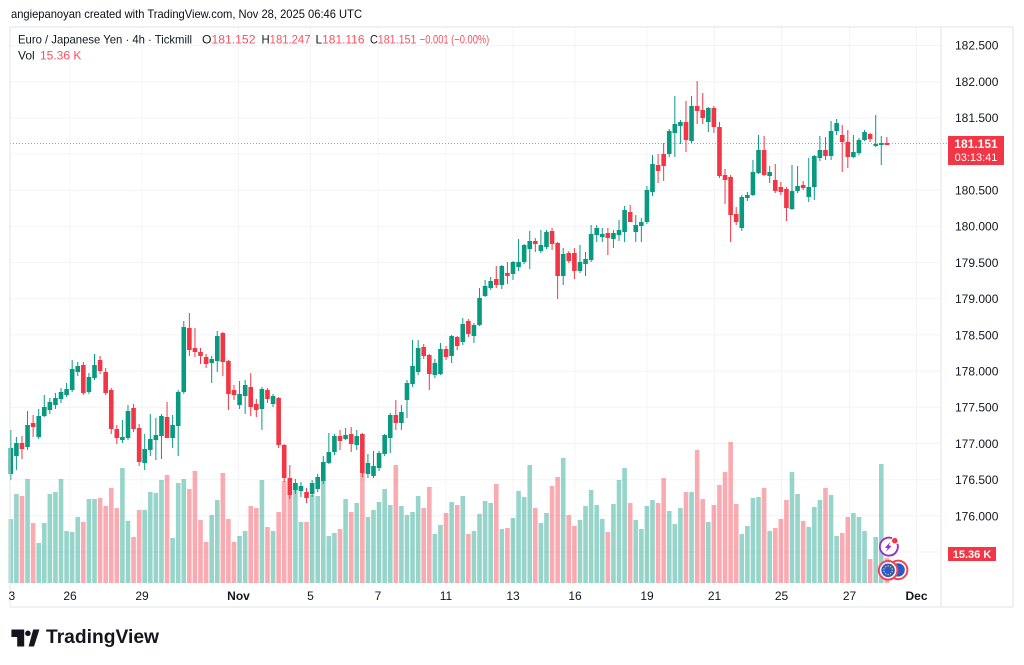  Describe the element at coordinates (378, 596) in the screenshot. I see `svg-text: 7` at that location.